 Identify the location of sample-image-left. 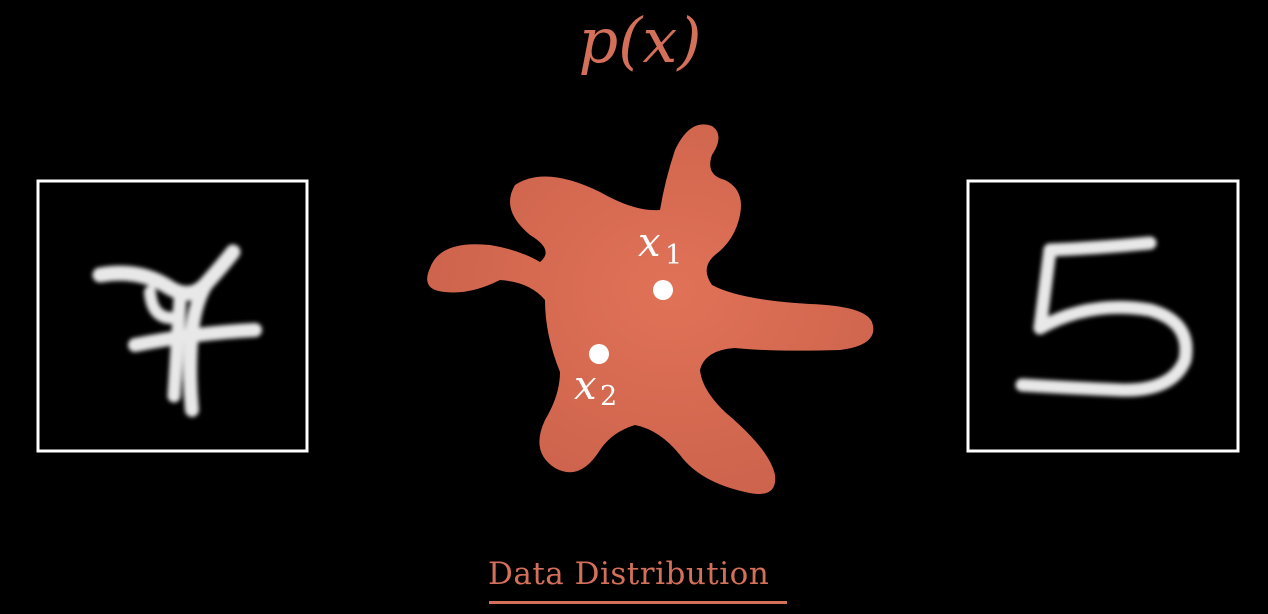
(172, 316).